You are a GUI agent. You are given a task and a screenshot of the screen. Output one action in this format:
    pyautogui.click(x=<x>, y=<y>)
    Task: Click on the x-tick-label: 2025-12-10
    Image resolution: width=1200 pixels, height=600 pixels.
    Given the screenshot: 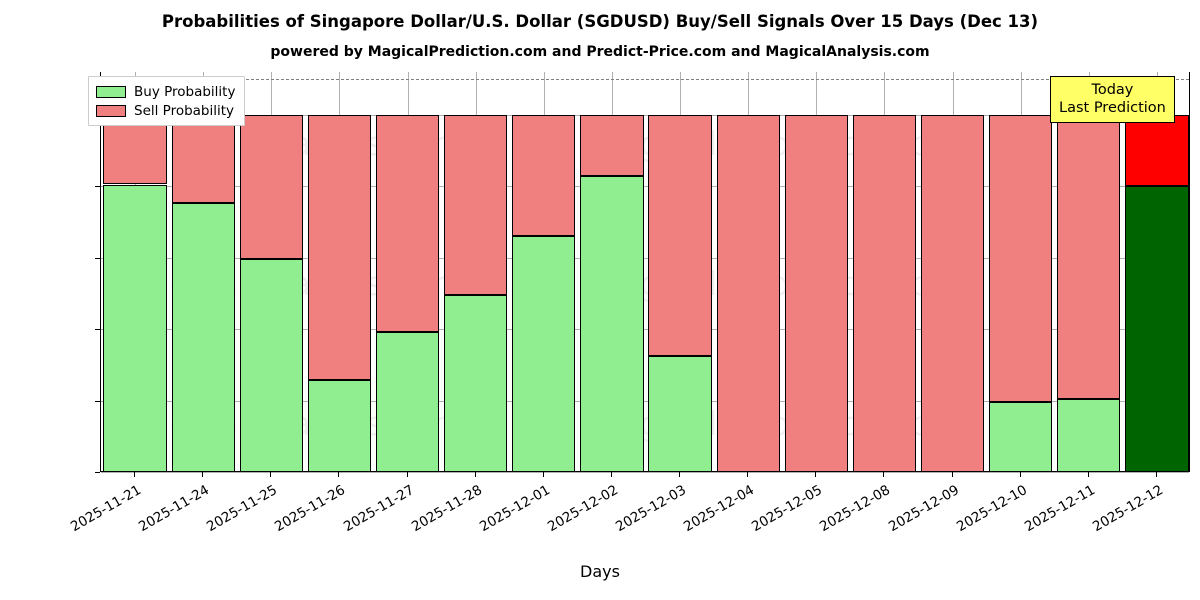 What is the action you would take?
    pyautogui.click(x=991, y=509)
    